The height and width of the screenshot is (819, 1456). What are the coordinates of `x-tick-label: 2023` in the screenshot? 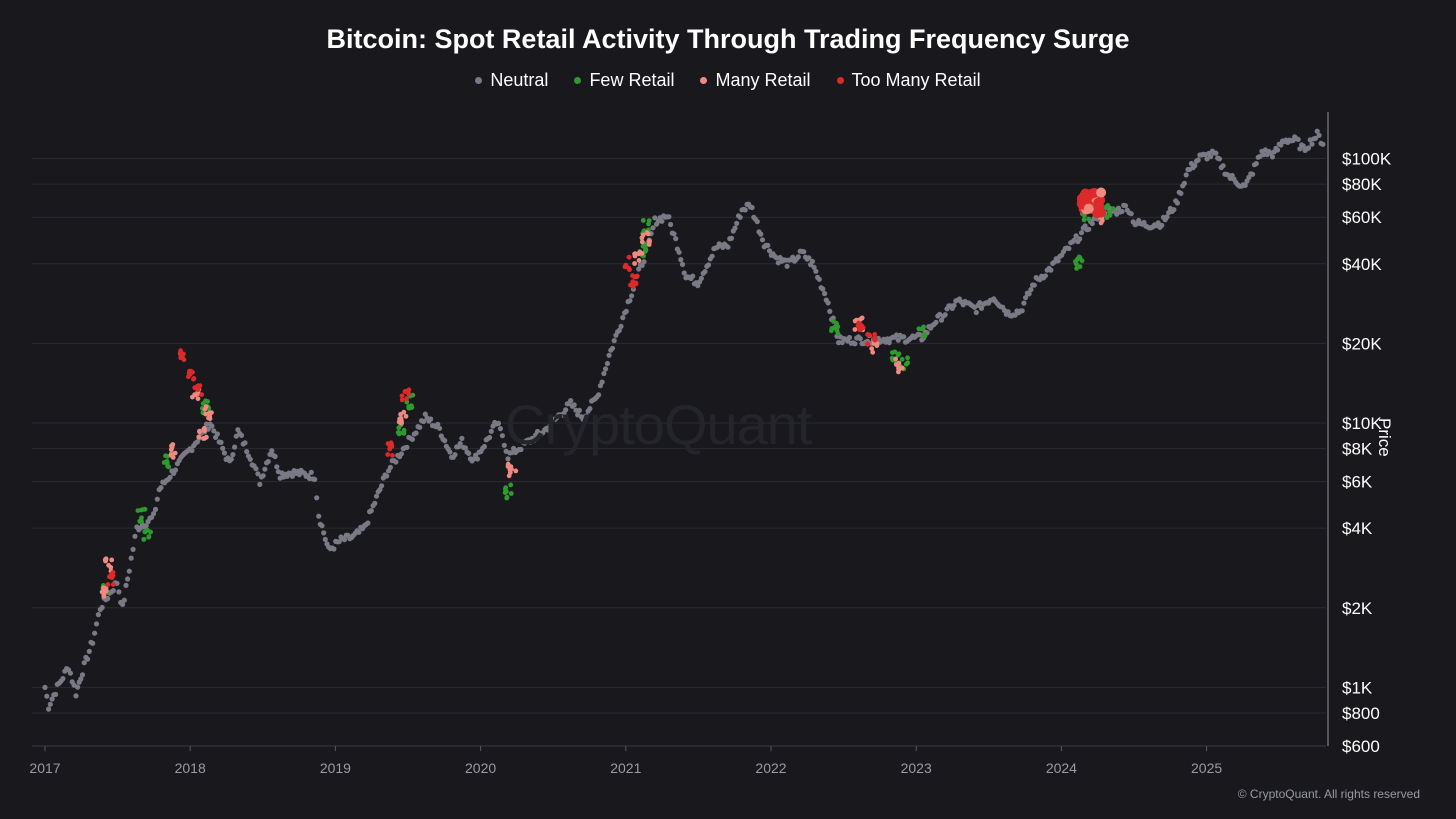 It's located at (916, 768).